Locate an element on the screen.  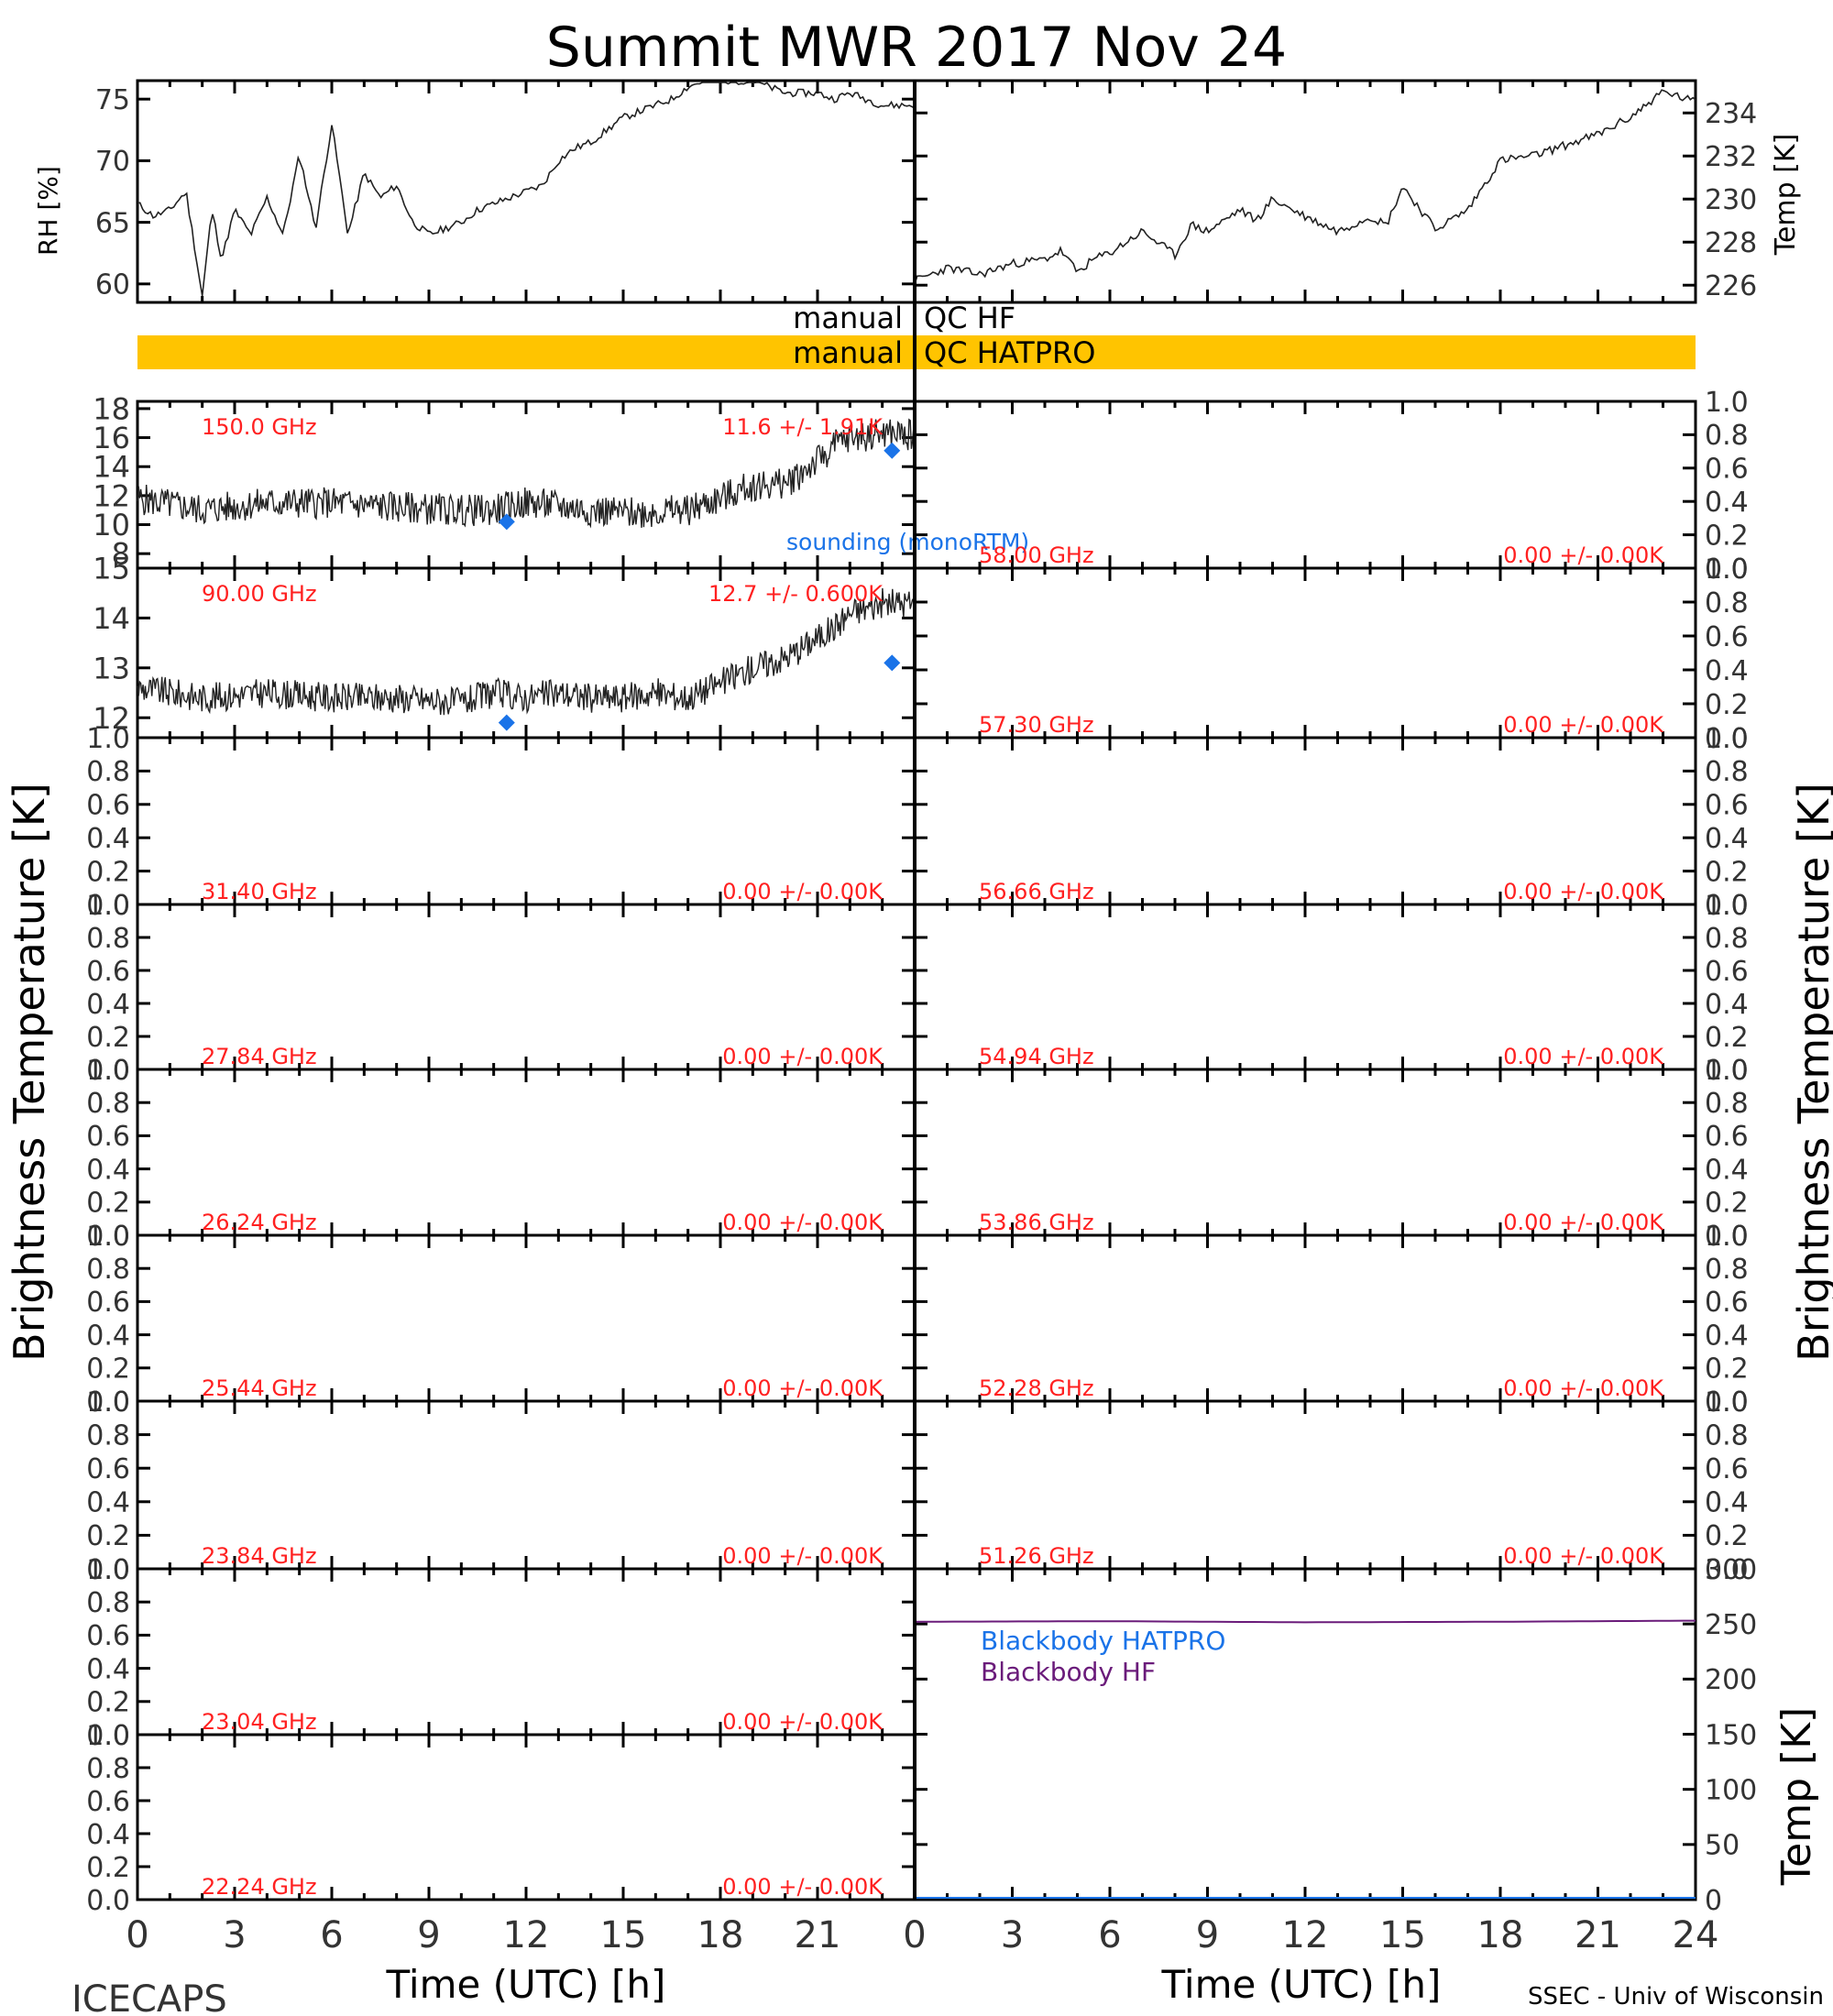
panel-ch2304-ytick-label: 0.6 is located at coordinates (108, 1636).